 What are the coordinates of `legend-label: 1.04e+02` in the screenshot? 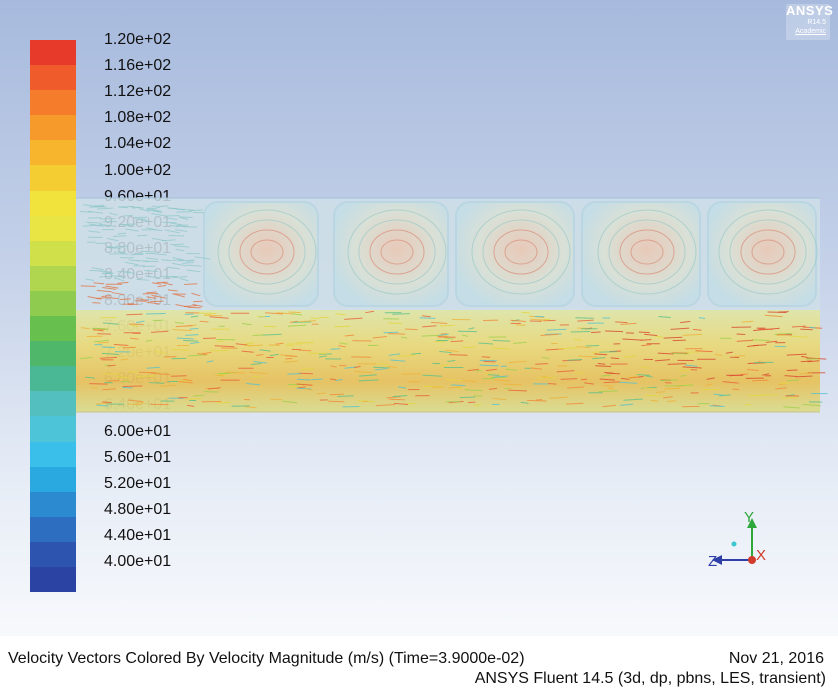 It's located at (138, 144).